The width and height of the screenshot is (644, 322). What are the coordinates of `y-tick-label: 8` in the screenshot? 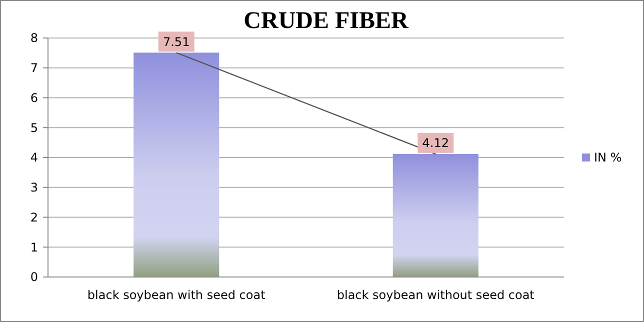 It's located at (34, 38).